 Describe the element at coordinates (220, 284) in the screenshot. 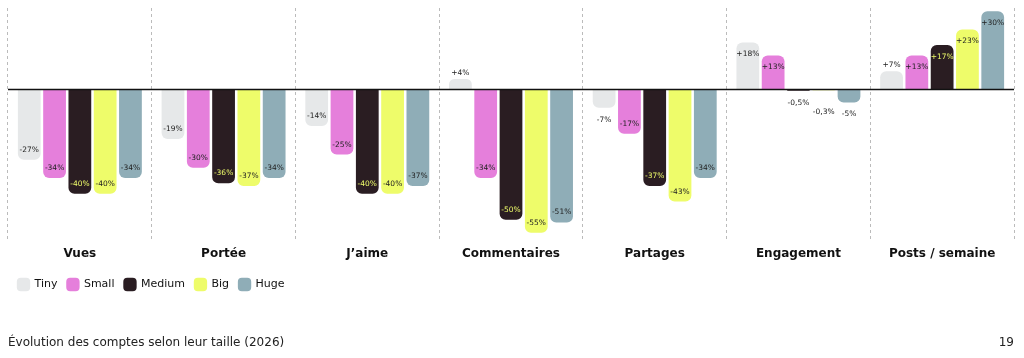

I see `legend-label: Big` at that location.